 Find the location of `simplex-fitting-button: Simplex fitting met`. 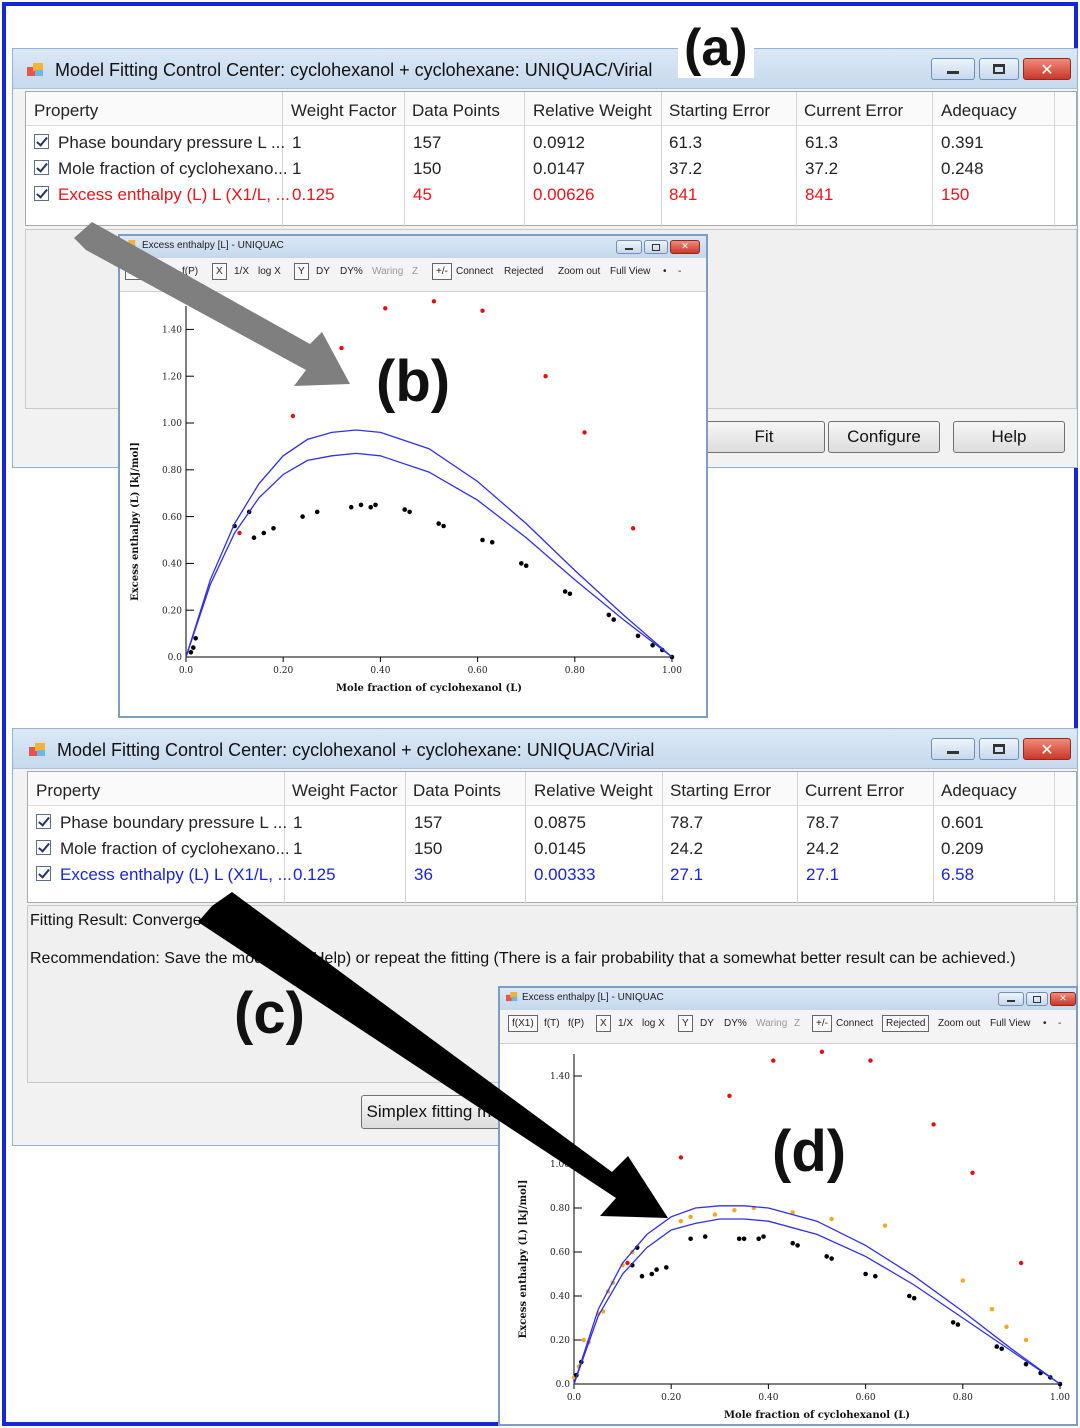

simplex-fitting-button: Simplex fitting met is located at coordinates (436, 1112).